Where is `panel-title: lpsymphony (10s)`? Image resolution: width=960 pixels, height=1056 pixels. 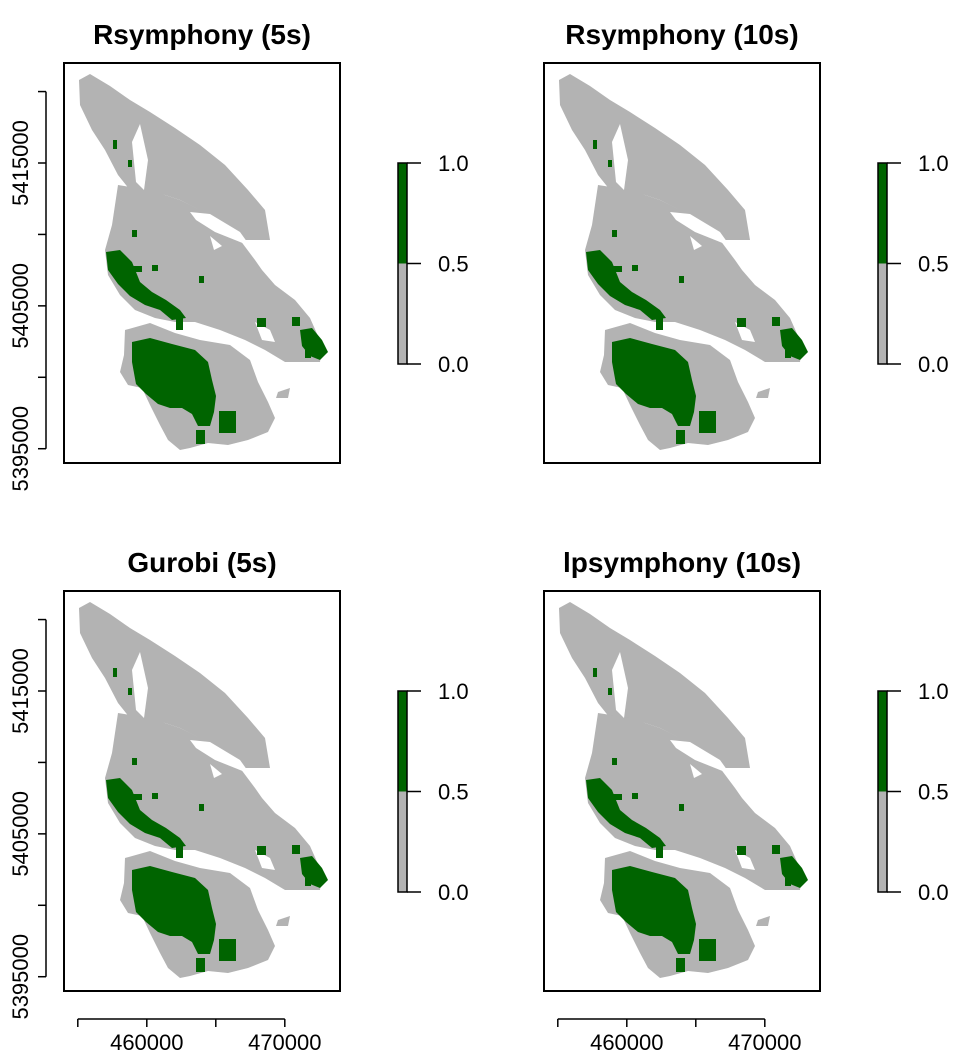 panel-title: lpsymphony (10s) is located at coordinates (682, 562).